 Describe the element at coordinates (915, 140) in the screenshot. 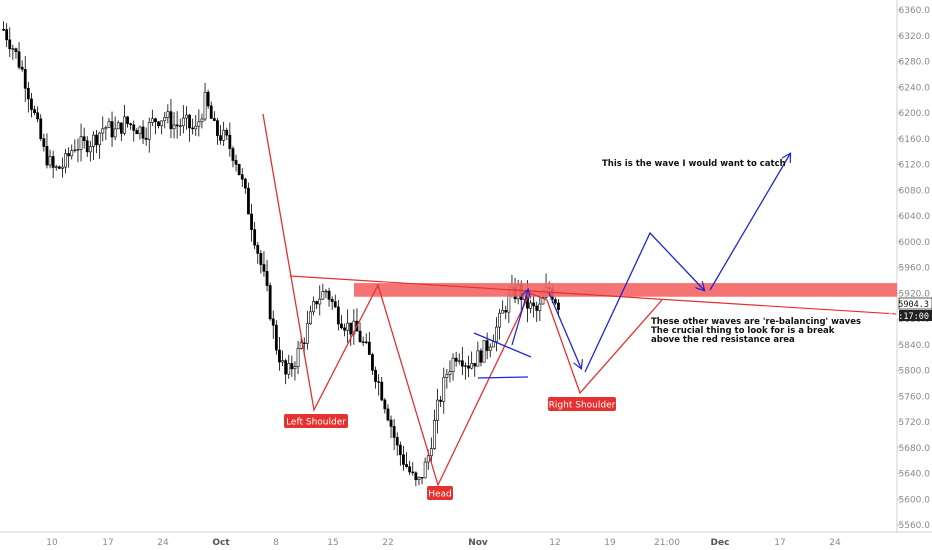

I see `price-tick-label: 6160.0` at that location.